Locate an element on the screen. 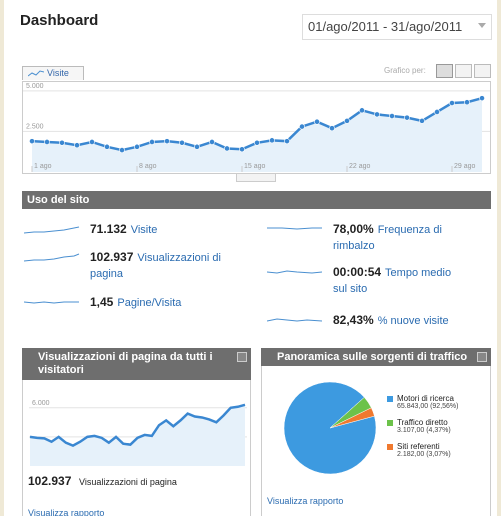 The width and height of the screenshot is (501, 516). traffic-pie is located at coordinates (330, 428).